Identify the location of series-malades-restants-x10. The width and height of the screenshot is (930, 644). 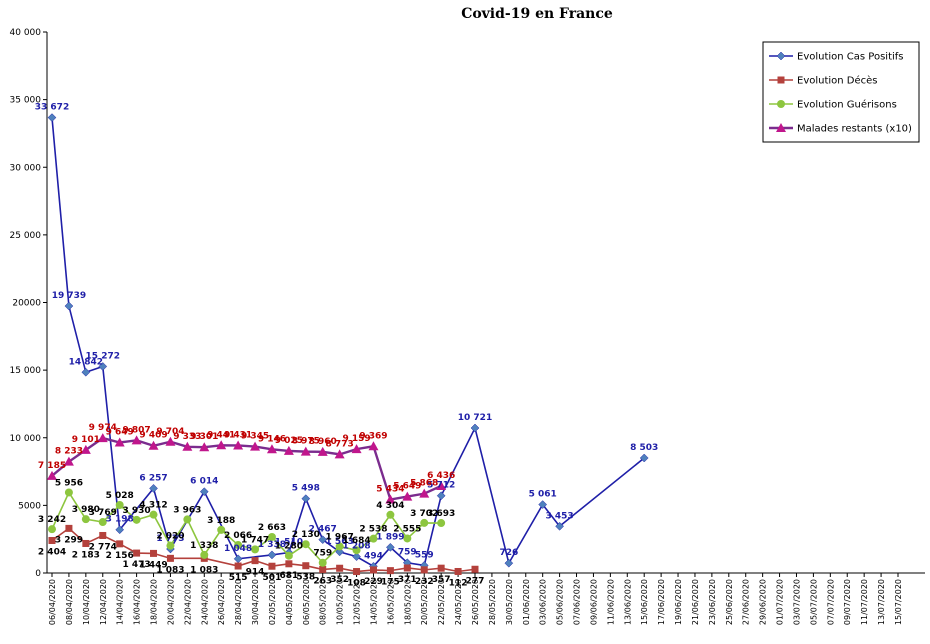
(247, 468).